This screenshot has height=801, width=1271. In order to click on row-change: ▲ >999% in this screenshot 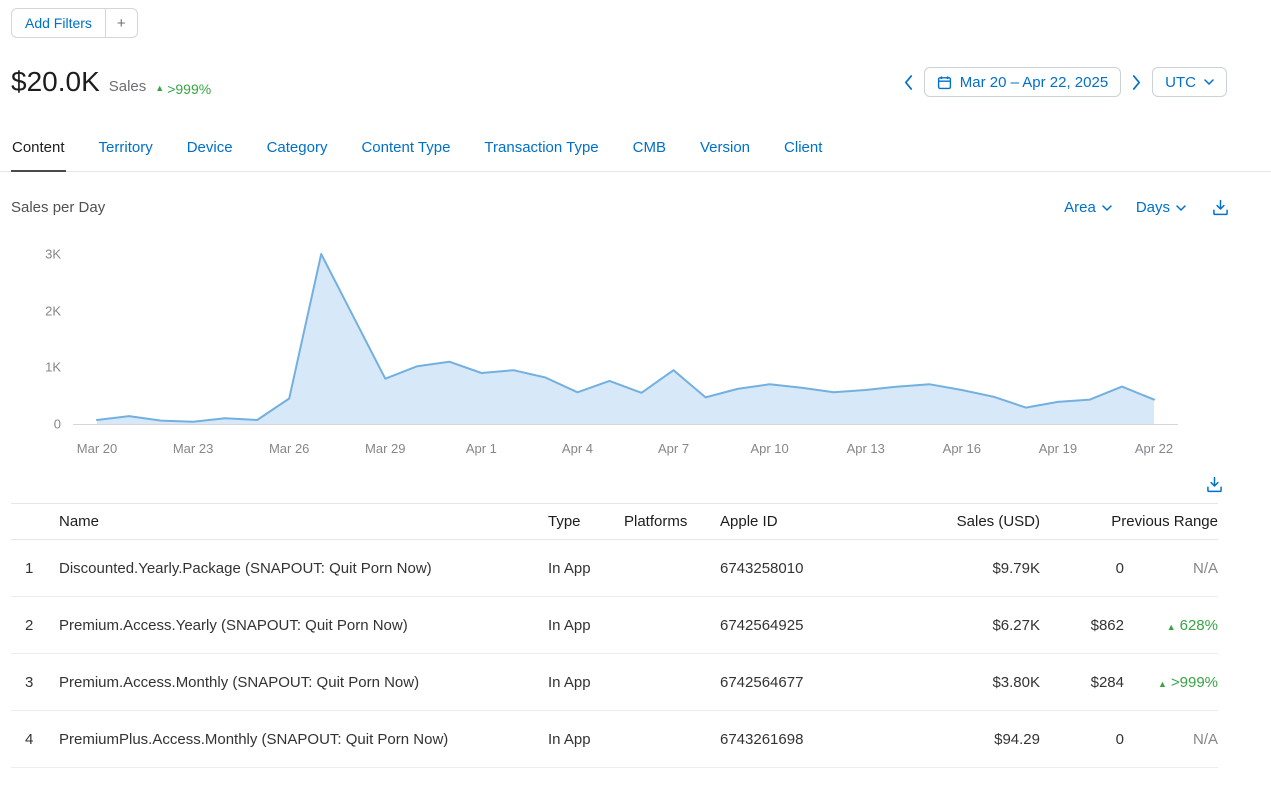, I will do `click(1171, 682)`.